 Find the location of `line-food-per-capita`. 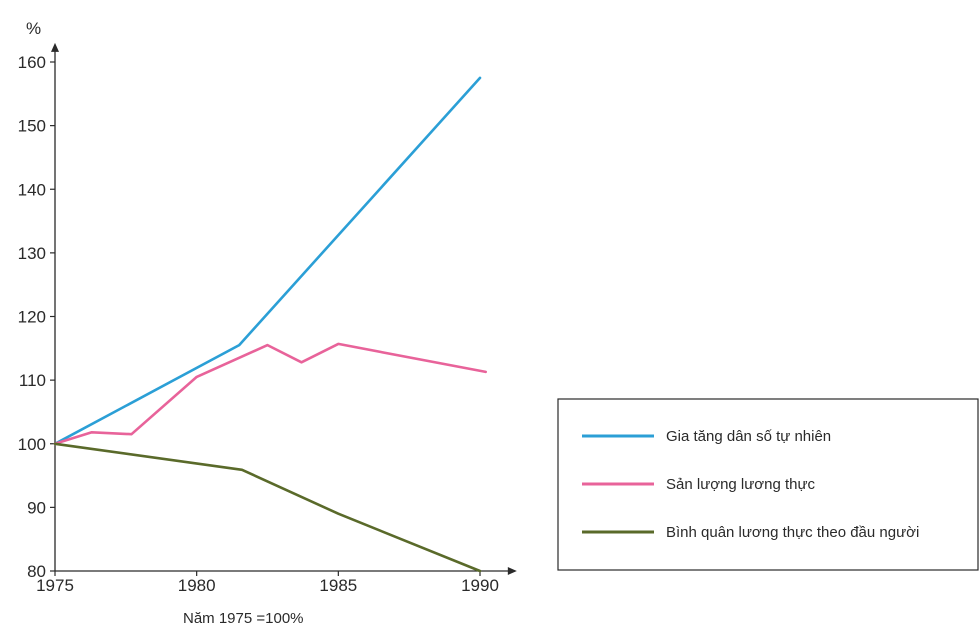

line-food-per-capita is located at coordinates (267, 507).